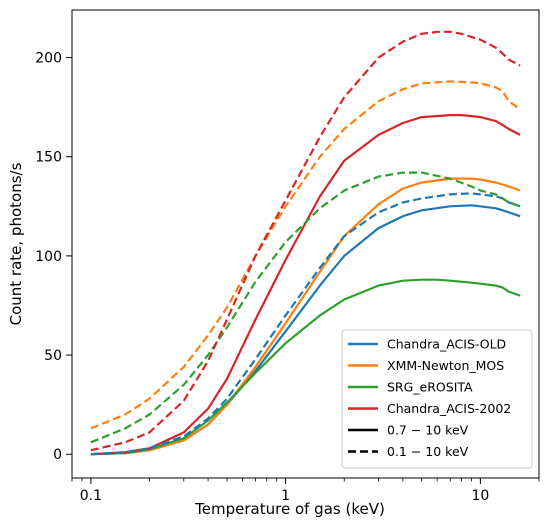 The height and width of the screenshot is (527, 547). What do you see at coordinates (91, 496) in the screenshot?
I see `x-tick-label: 0.1` at bounding box center [91, 496].